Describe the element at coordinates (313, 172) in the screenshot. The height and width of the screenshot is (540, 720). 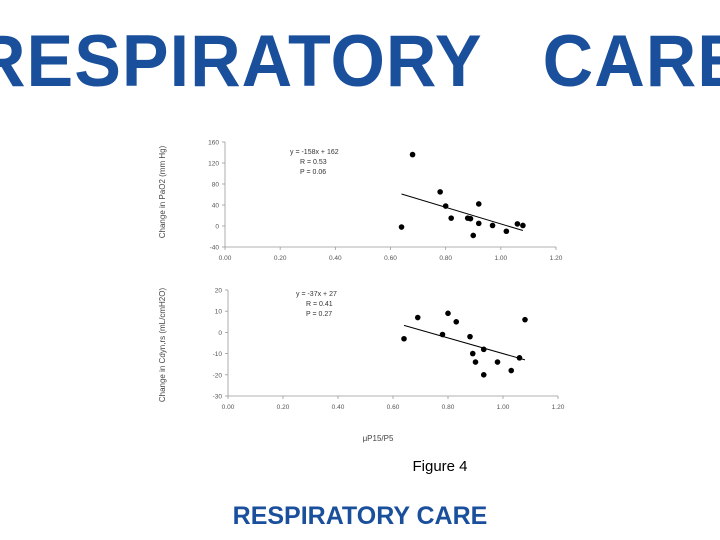
I see `top-regression-annotation: P = 0.06` at that location.